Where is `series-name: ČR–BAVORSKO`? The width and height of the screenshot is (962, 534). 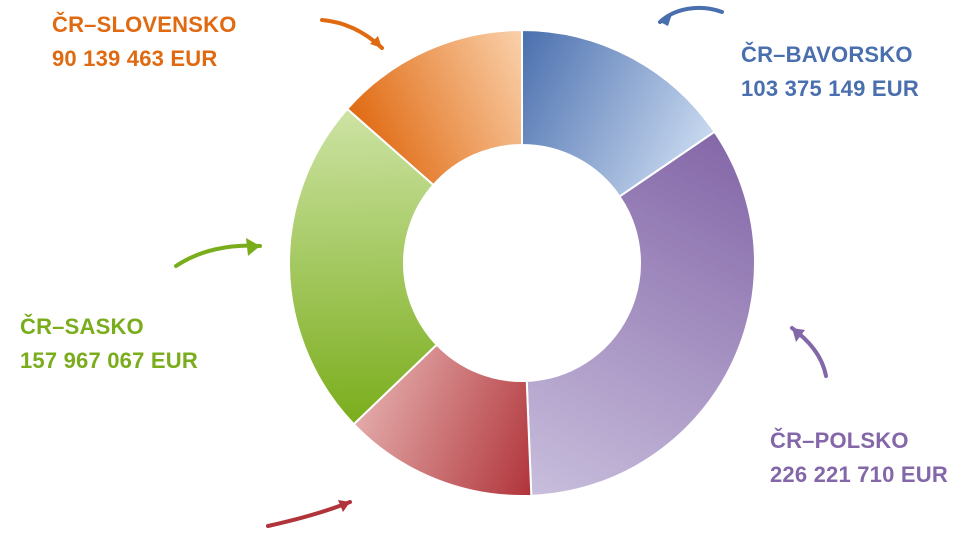 series-name: ČR–BAVORSKO is located at coordinates (827, 54).